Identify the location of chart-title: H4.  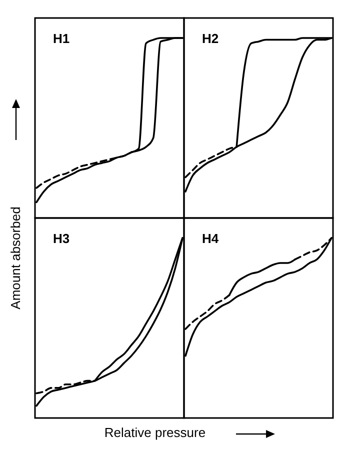
(211, 238).